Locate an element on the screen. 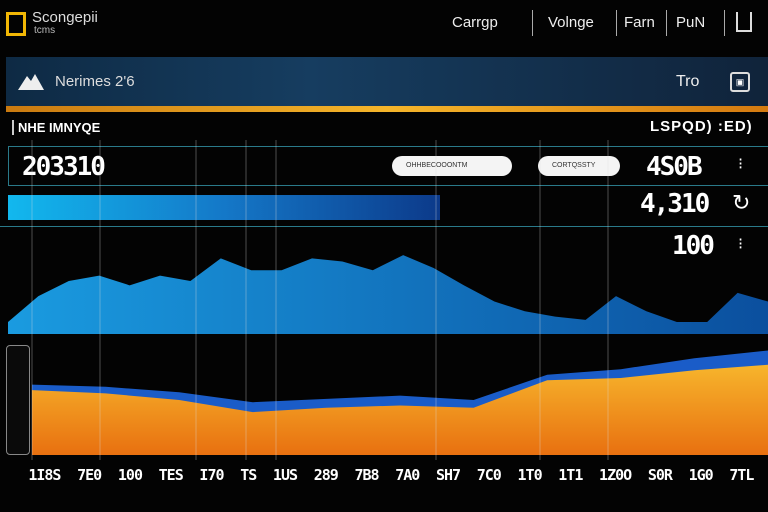 The width and height of the screenshot is (768, 512). x-tick-label: 1T1 is located at coordinates (570, 475).